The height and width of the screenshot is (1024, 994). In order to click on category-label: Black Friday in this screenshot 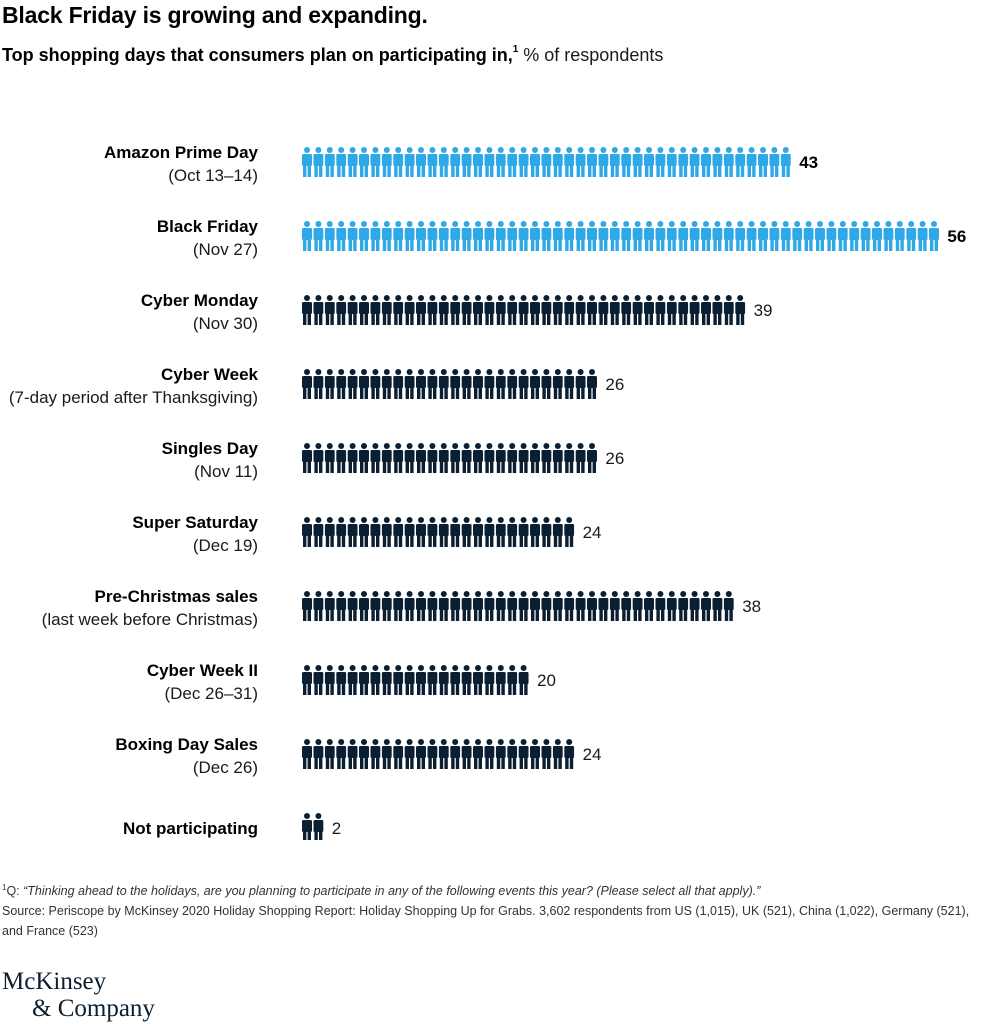, I will do `click(208, 226)`.